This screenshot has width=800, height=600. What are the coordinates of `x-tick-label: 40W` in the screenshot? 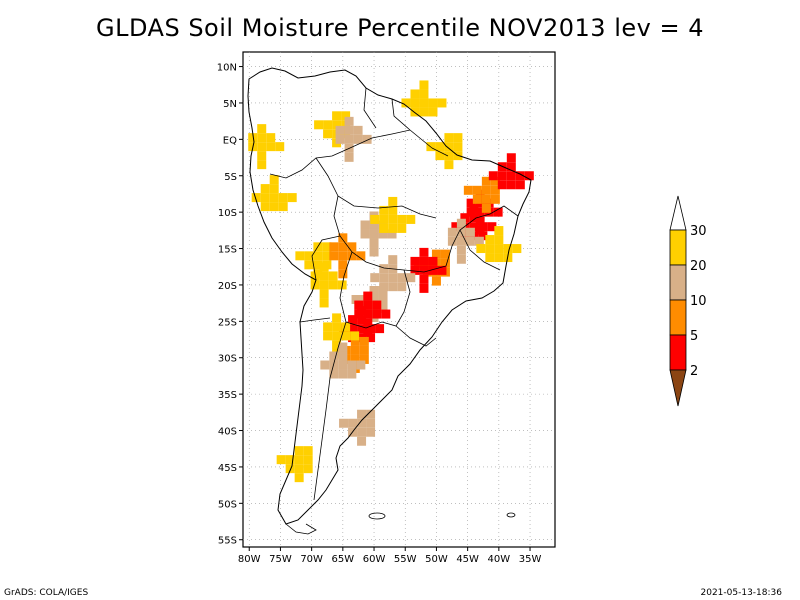 It's located at (499, 559).